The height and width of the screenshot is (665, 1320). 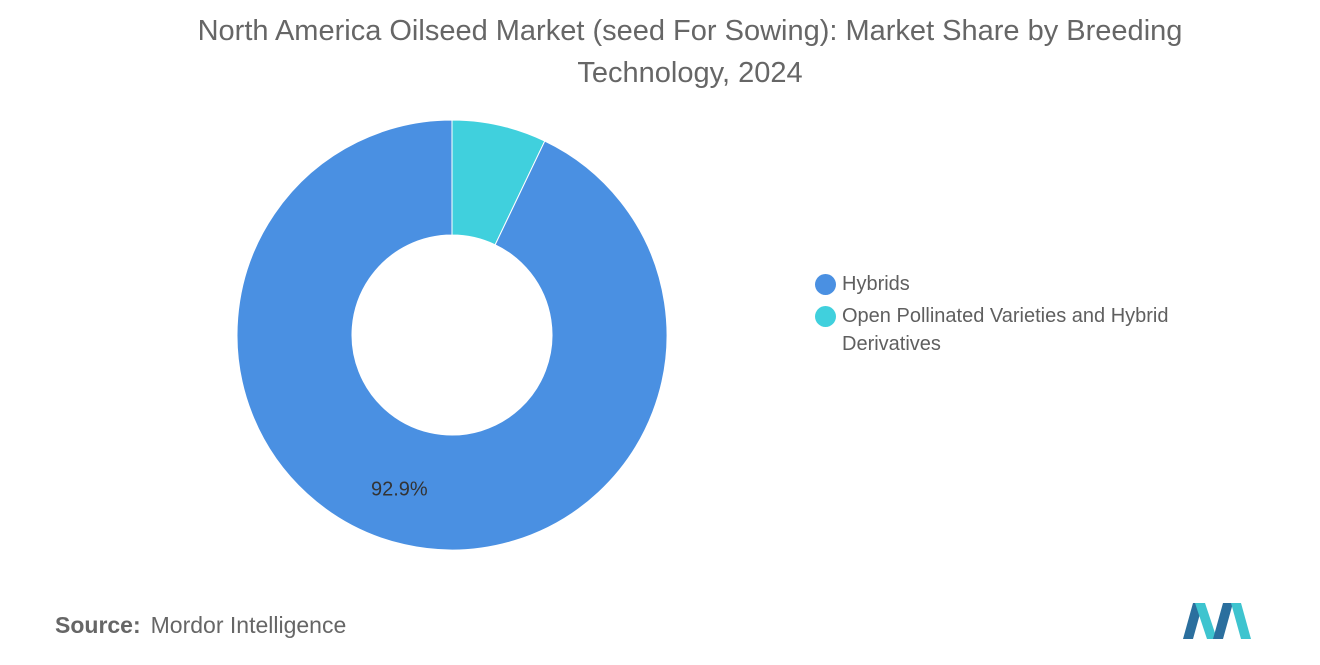 What do you see at coordinates (825, 316) in the screenshot?
I see `legend-swatch-open-pollinated` at bounding box center [825, 316].